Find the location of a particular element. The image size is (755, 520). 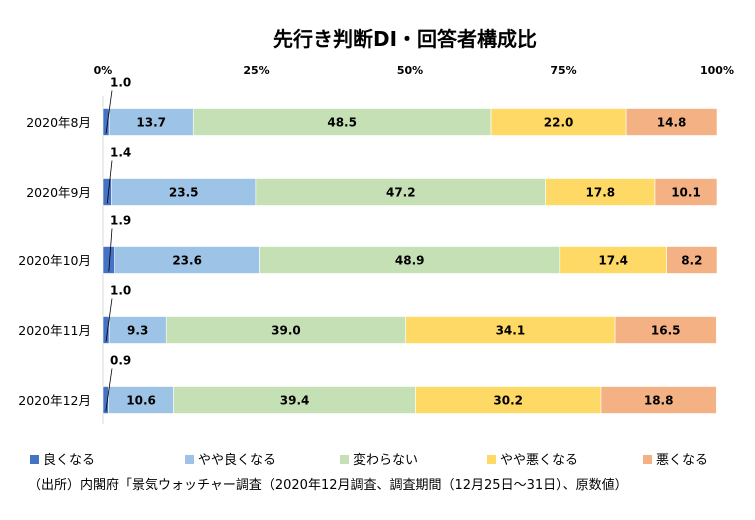

x-tick-label: 75% is located at coordinates (563, 70).